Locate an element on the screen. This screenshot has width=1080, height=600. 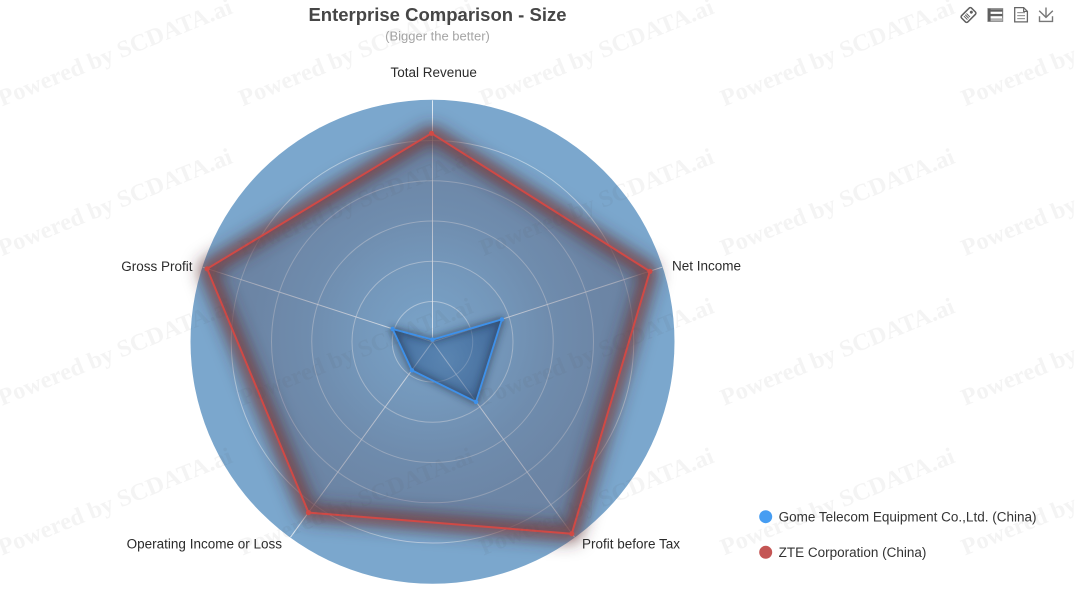
svg-text: Operating Income or Loss is located at coordinates (205, 544).